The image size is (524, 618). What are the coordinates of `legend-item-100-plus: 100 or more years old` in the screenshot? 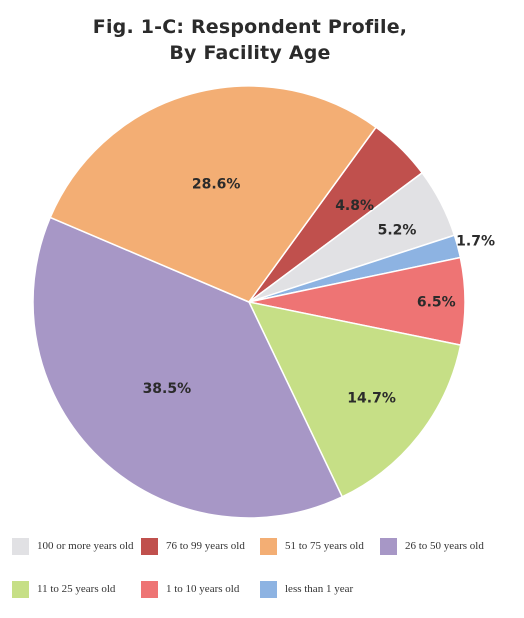 It's located at (73, 546).